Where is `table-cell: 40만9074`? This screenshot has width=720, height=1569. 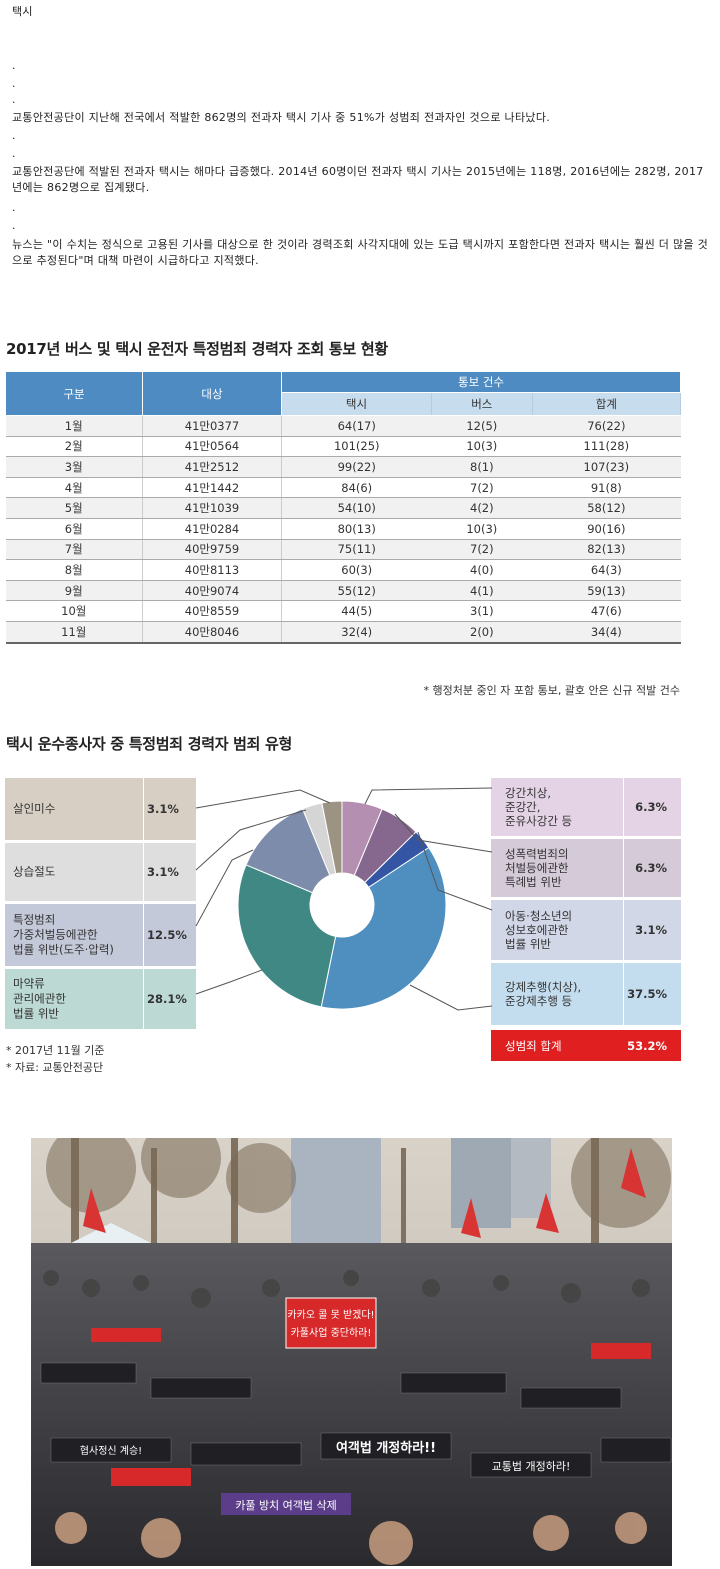 table-cell: 40만9074 is located at coordinates (212, 591).